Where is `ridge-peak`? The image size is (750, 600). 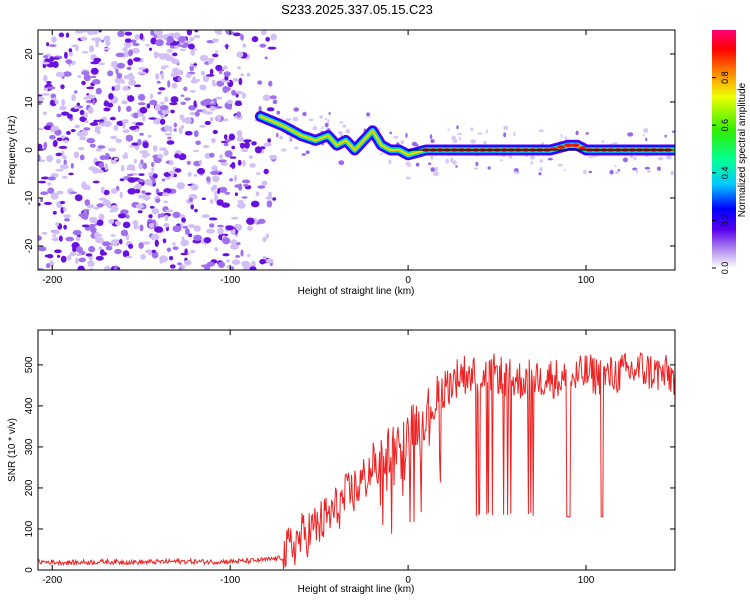 ridge-peak is located at coordinates (561, 147).